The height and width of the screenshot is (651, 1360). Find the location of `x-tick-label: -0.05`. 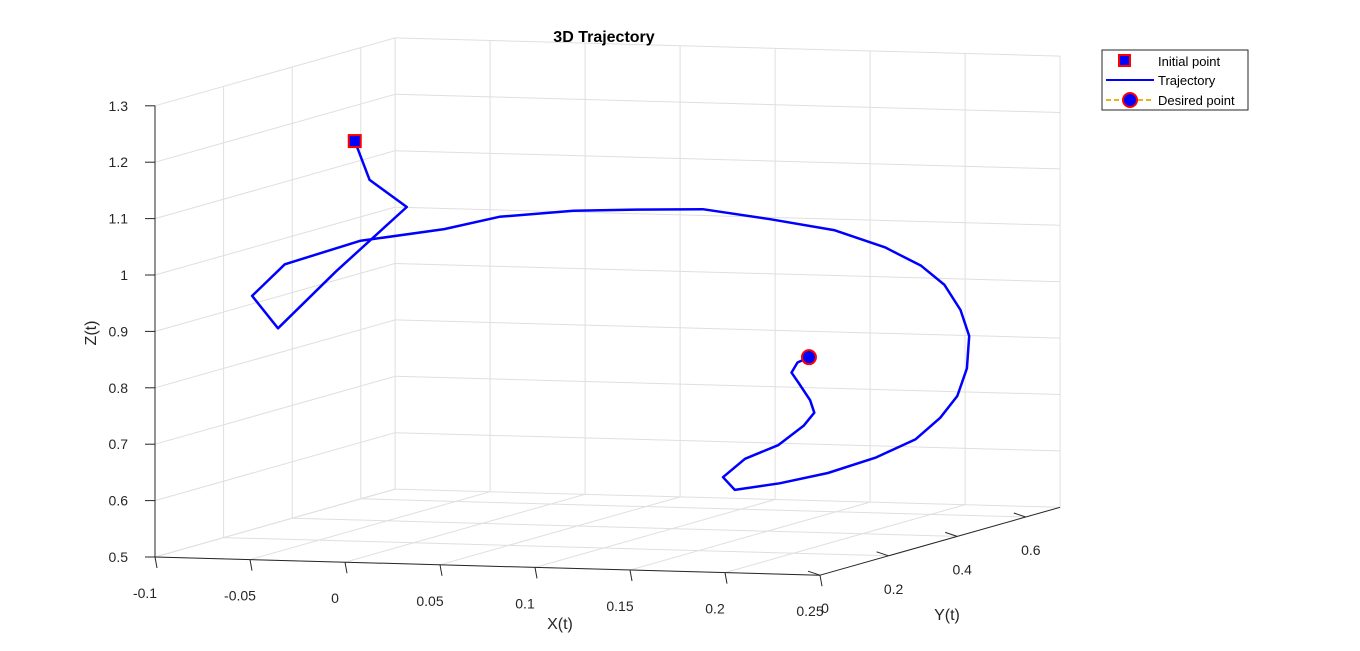

x-tick-label: -0.05 is located at coordinates (240, 596).